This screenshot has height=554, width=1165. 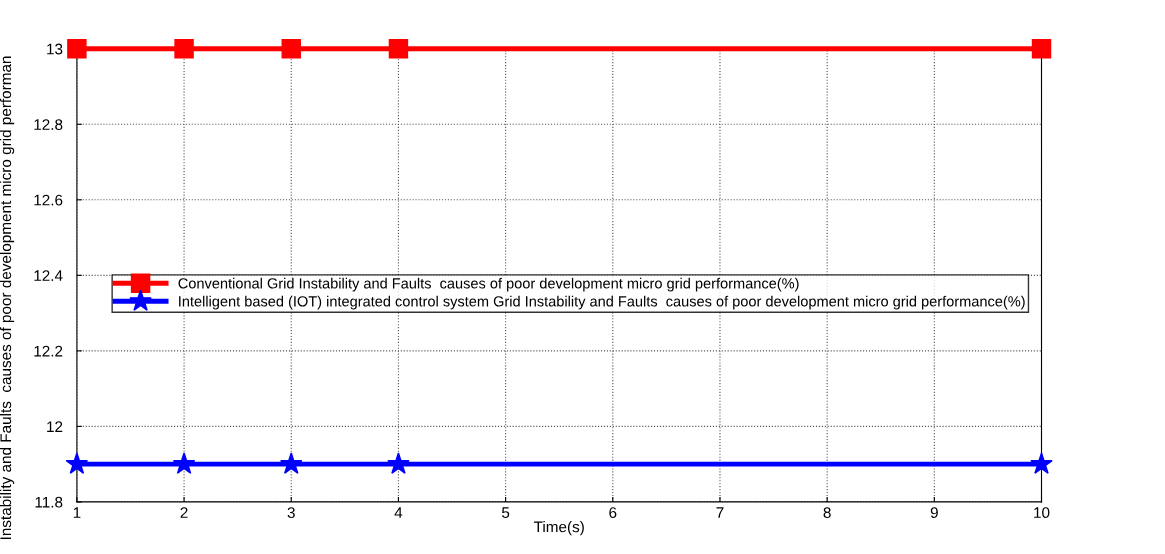 I want to click on y-axis-title: Instability and Faults causes of poor development micro grid performan, so click(x=7, y=298).